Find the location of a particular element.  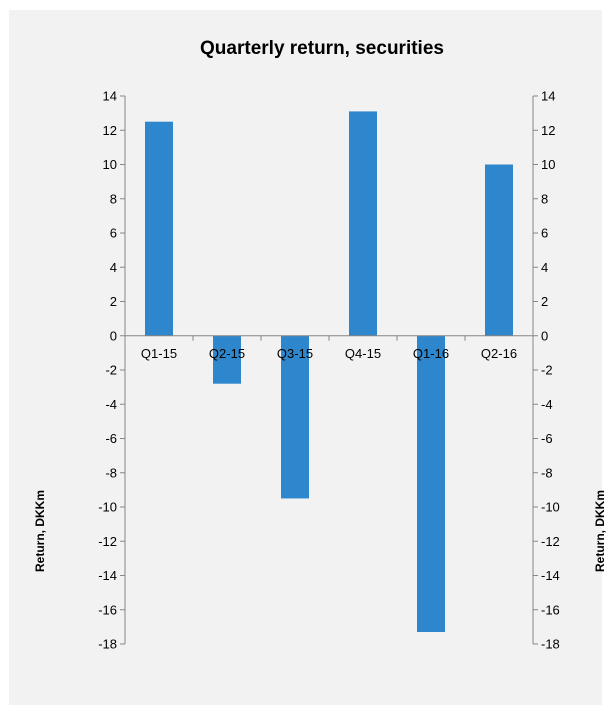

left-tick-label: 8 is located at coordinates (113, 198).